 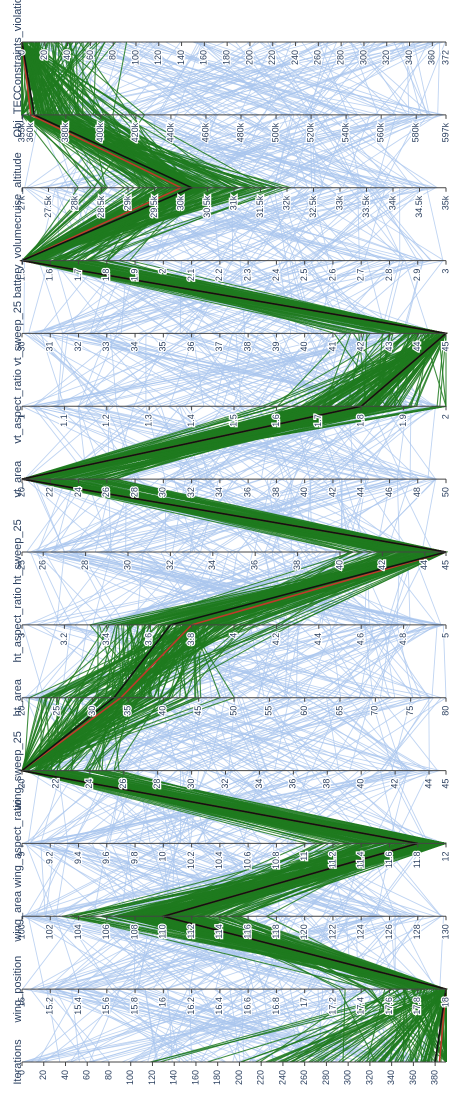 I want to click on tick-label: 300, so click(x=348, y=1077).